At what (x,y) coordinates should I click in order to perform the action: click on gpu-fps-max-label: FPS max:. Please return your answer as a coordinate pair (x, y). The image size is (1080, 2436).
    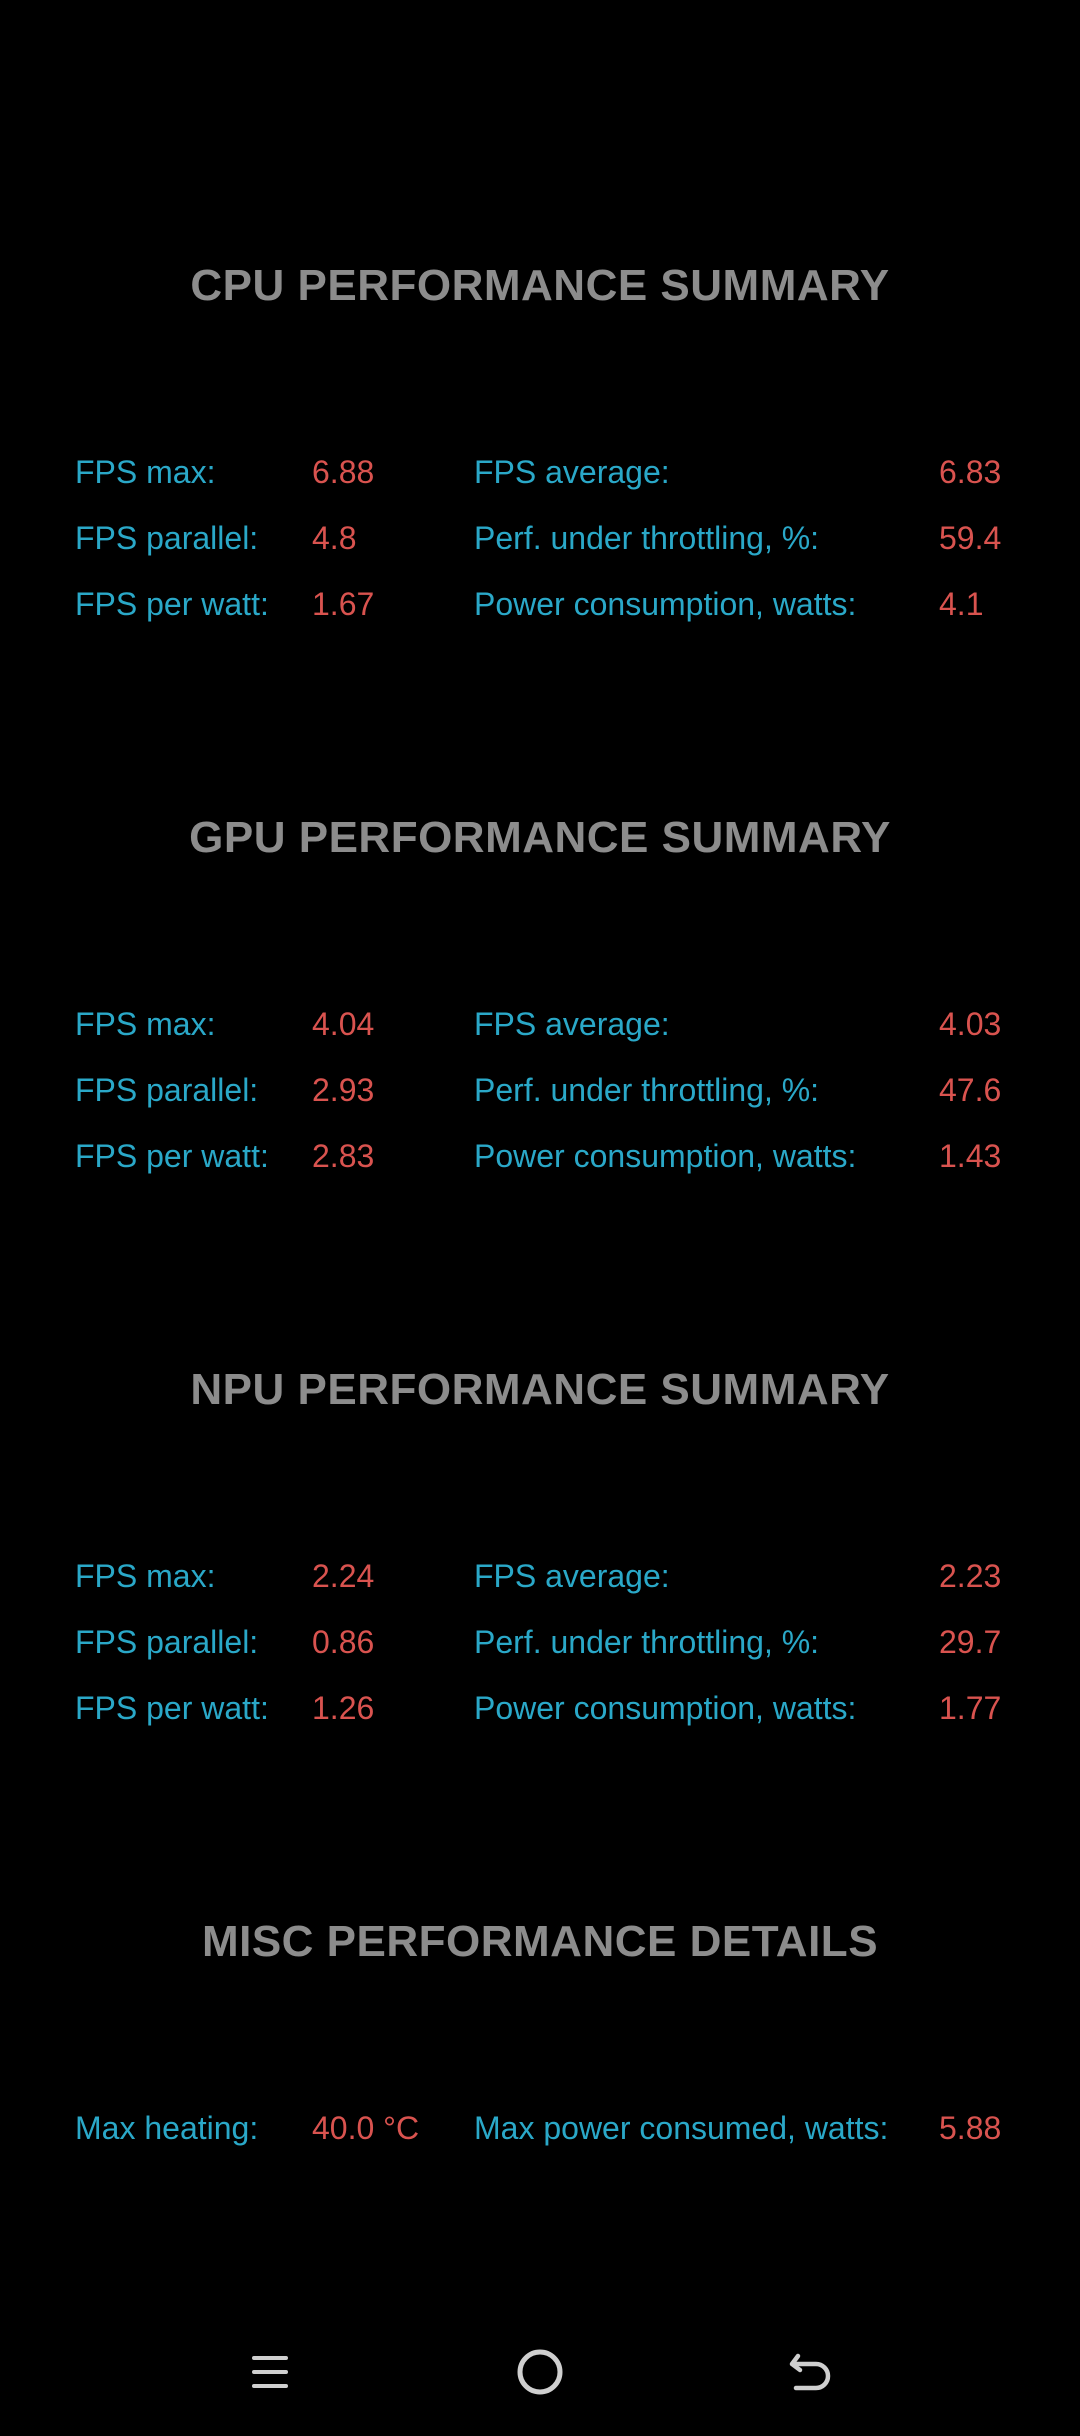
    Looking at the image, I should click on (145, 1024).